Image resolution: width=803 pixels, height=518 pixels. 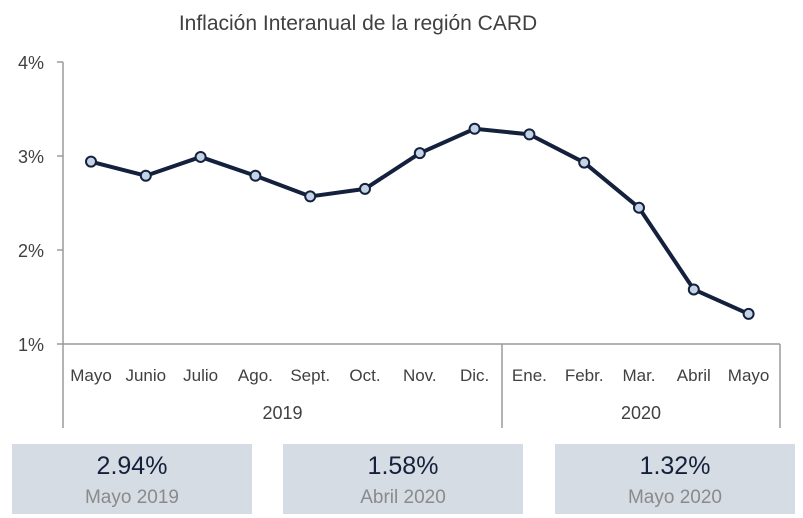 What do you see at coordinates (31, 345) in the screenshot?
I see `y-tick-label: 1%` at bounding box center [31, 345].